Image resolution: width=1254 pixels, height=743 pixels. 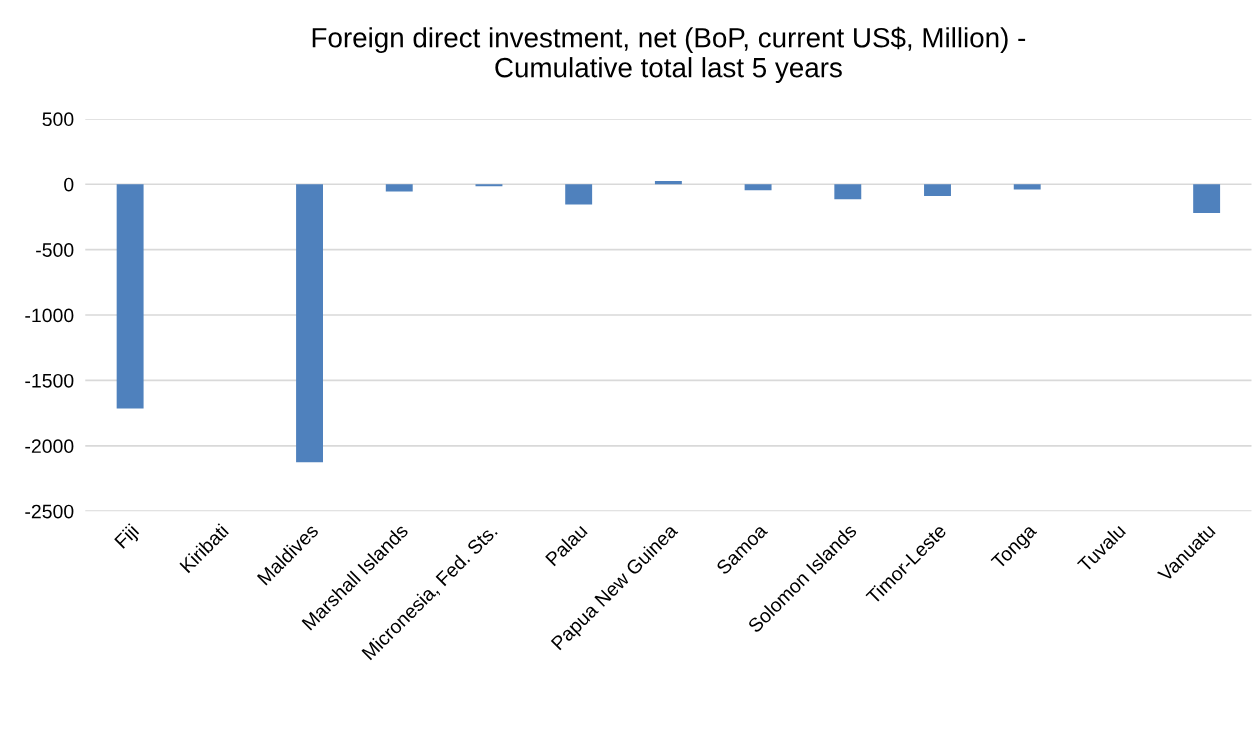 I want to click on y-tick-label: 500, so click(x=58, y=119).